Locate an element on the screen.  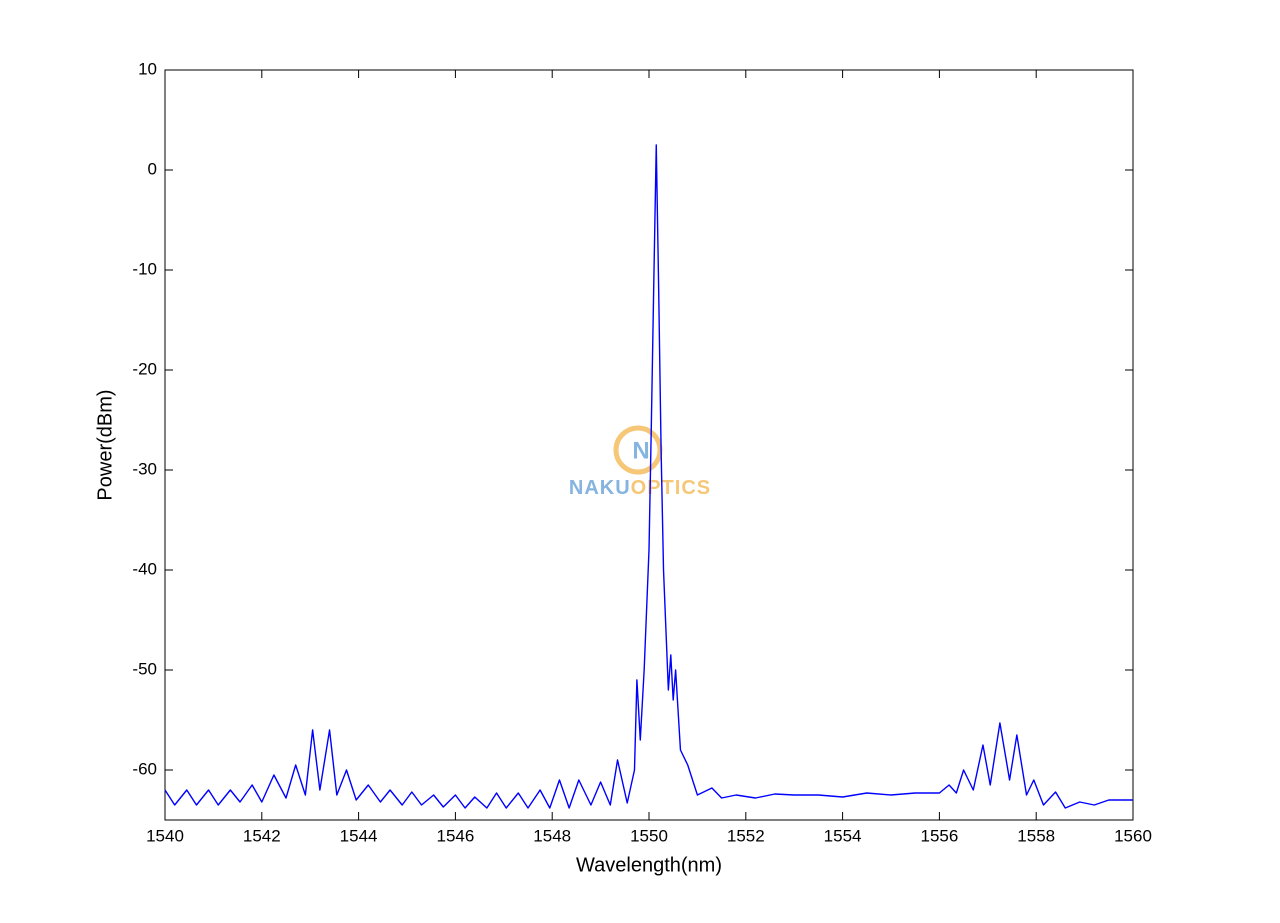
watermark-text: NAKUOPTICS is located at coordinates (640, 488).